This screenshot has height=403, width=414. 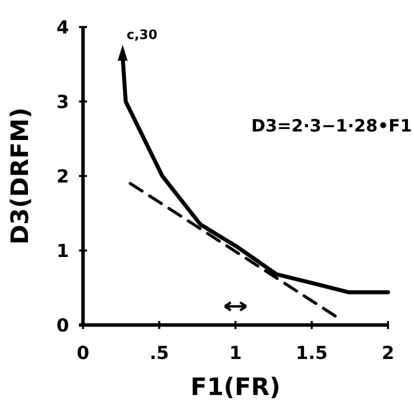 What do you see at coordinates (331, 126) in the screenshot?
I see `annotation: D3=2·3−1·28•F1` at bounding box center [331, 126].